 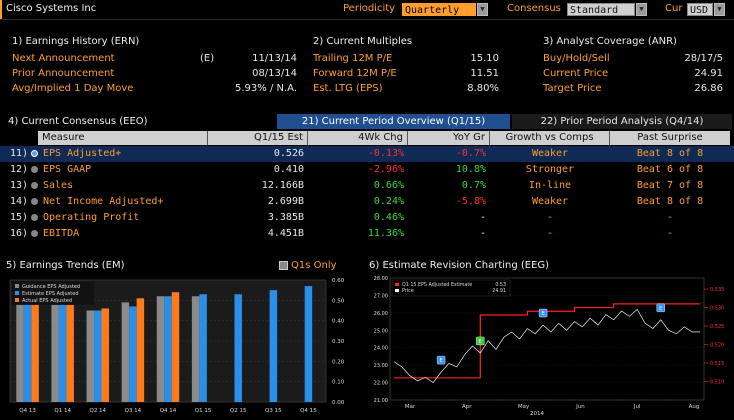 What do you see at coordinates (78, 121) in the screenshot?
I see `consensus-title: 4) Current Consensus (EEO)` at bounding box center [78, 121].